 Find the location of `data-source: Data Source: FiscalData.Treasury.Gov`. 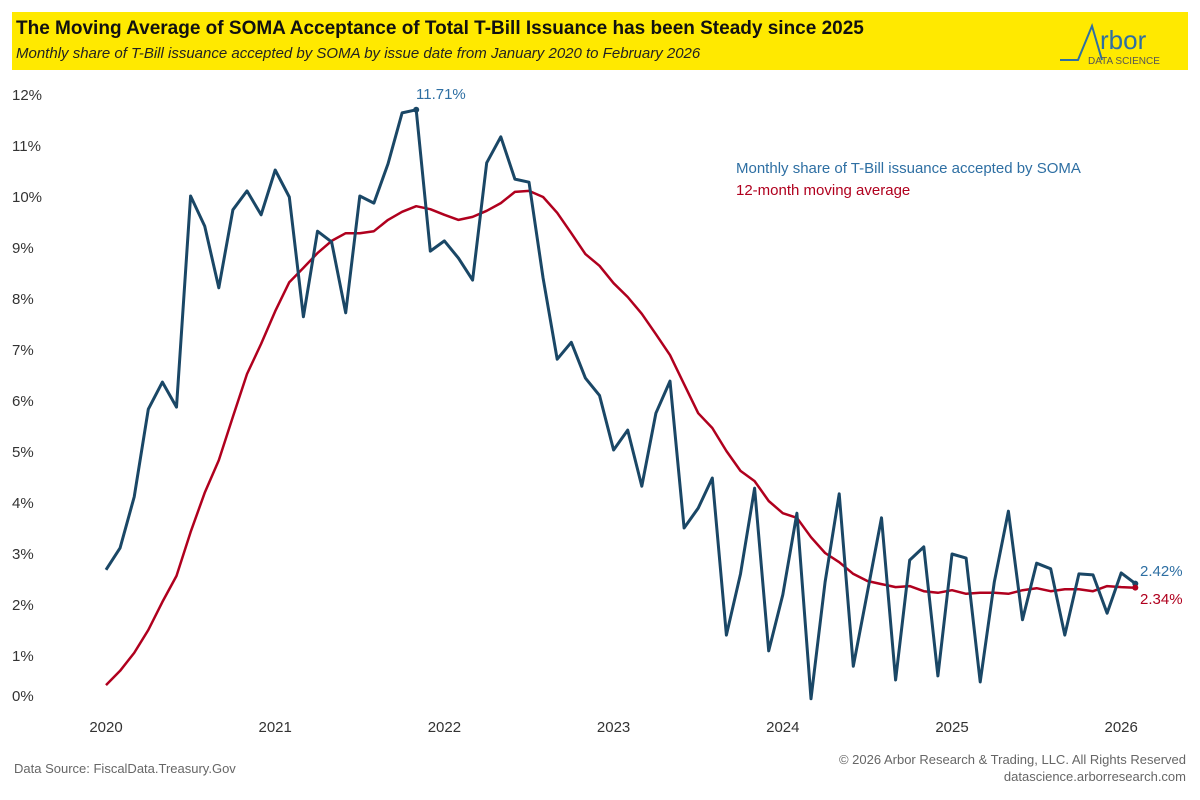

data-source: Data Source: FiscalData.Treasury.Gov is located at coordinates (125, 768).